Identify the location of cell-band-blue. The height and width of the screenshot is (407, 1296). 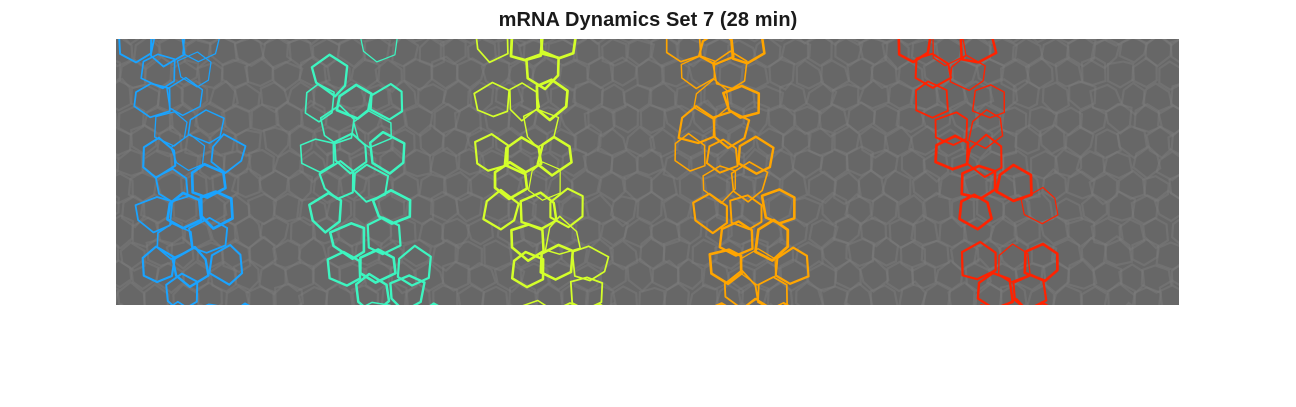
(184, 172).